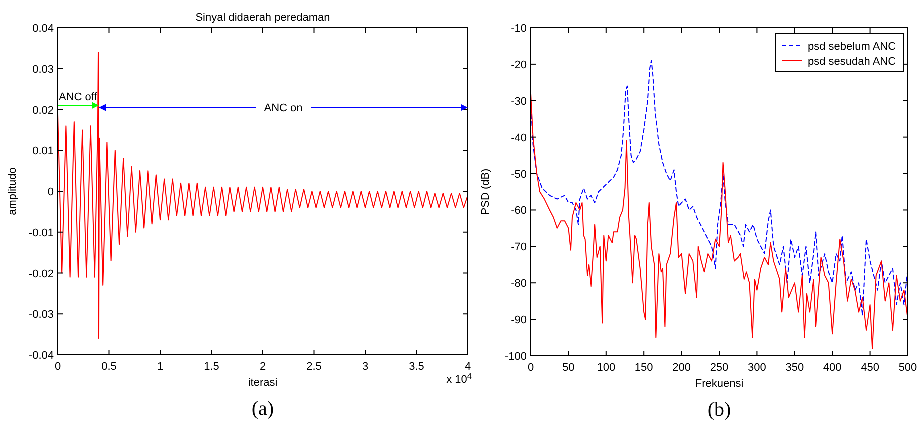 The width and height of the screenshot is (917, 425). Describe the element at coordinates (13, 192) in the screenshot. I see `y-axis-title: amplitudo` at that location.